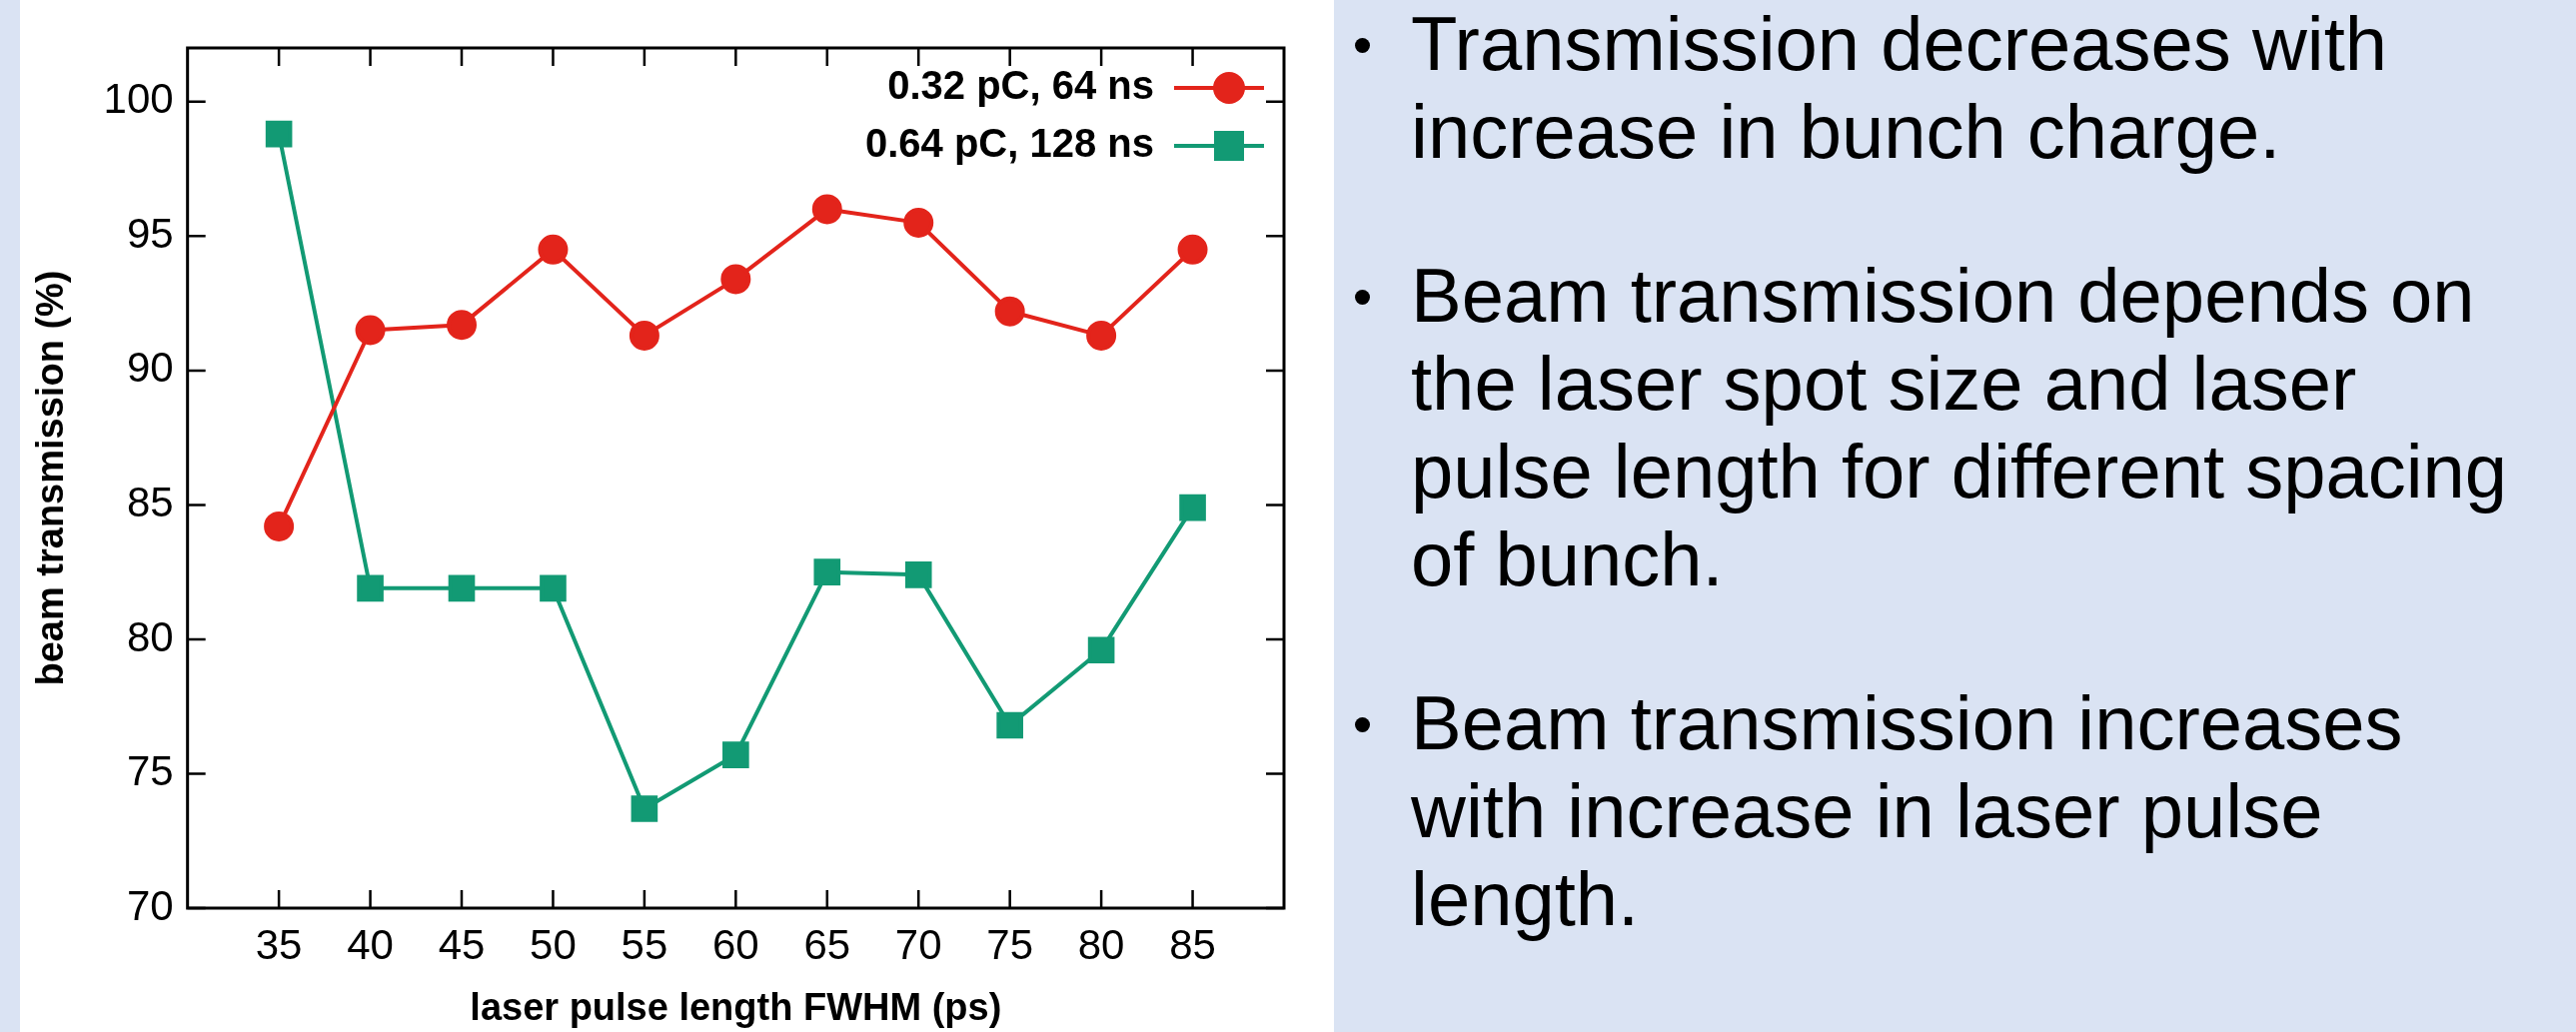 Image resolution: width=2576 pixels, height=1032 pixels. What do you see at coordinates (1907, 810) in the screenshot?
I see `text: Beam transmission increases with increase in laser pulse length.` at bounding box center [1907, 810].